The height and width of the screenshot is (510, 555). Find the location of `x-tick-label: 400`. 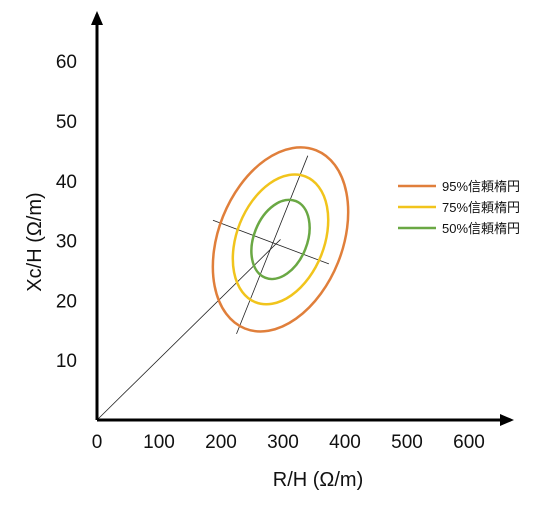

x-tick-label: 400 is located at coordinates (345, 442).